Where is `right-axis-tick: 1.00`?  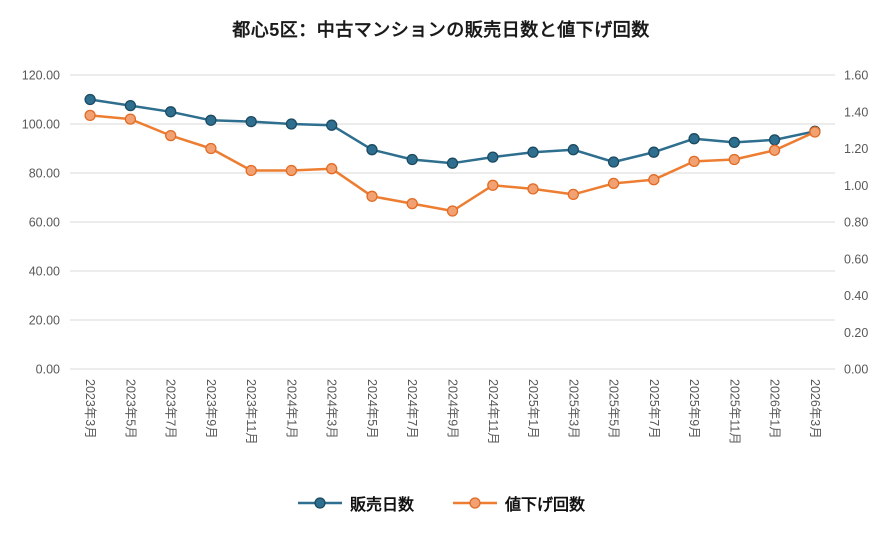 right-axis-tick: 1.00 is located at coordinates (856, 186).